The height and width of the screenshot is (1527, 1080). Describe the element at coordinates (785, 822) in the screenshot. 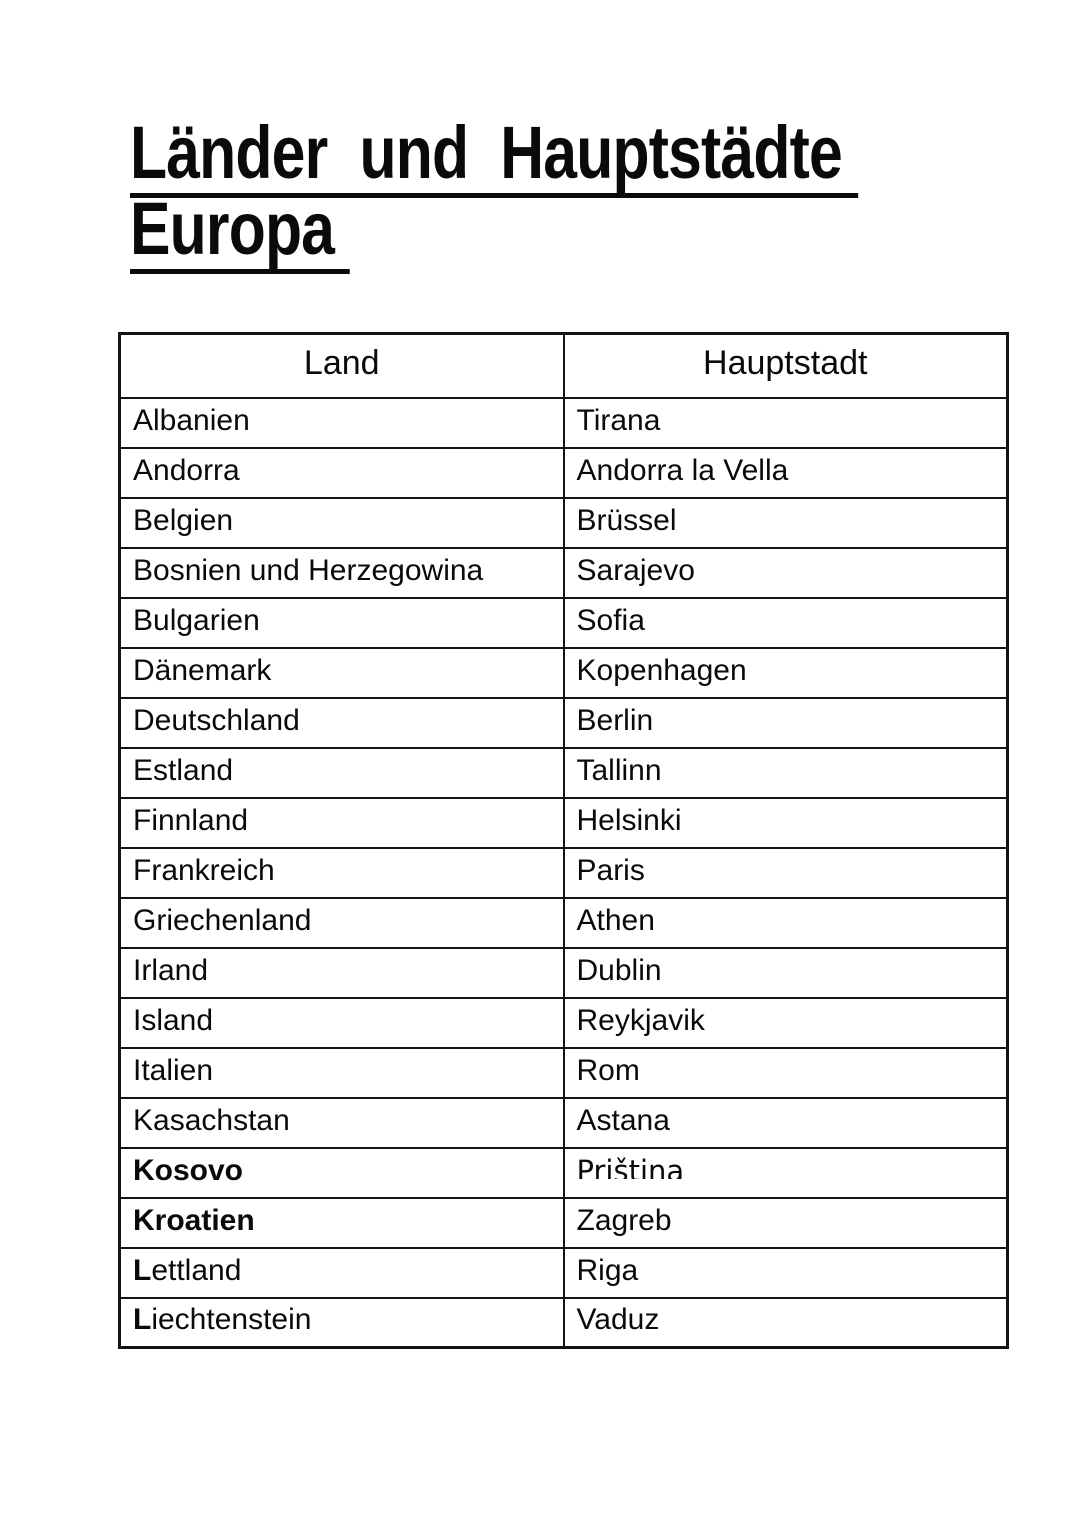

I see `capital-cell: Helsinki` at that location.